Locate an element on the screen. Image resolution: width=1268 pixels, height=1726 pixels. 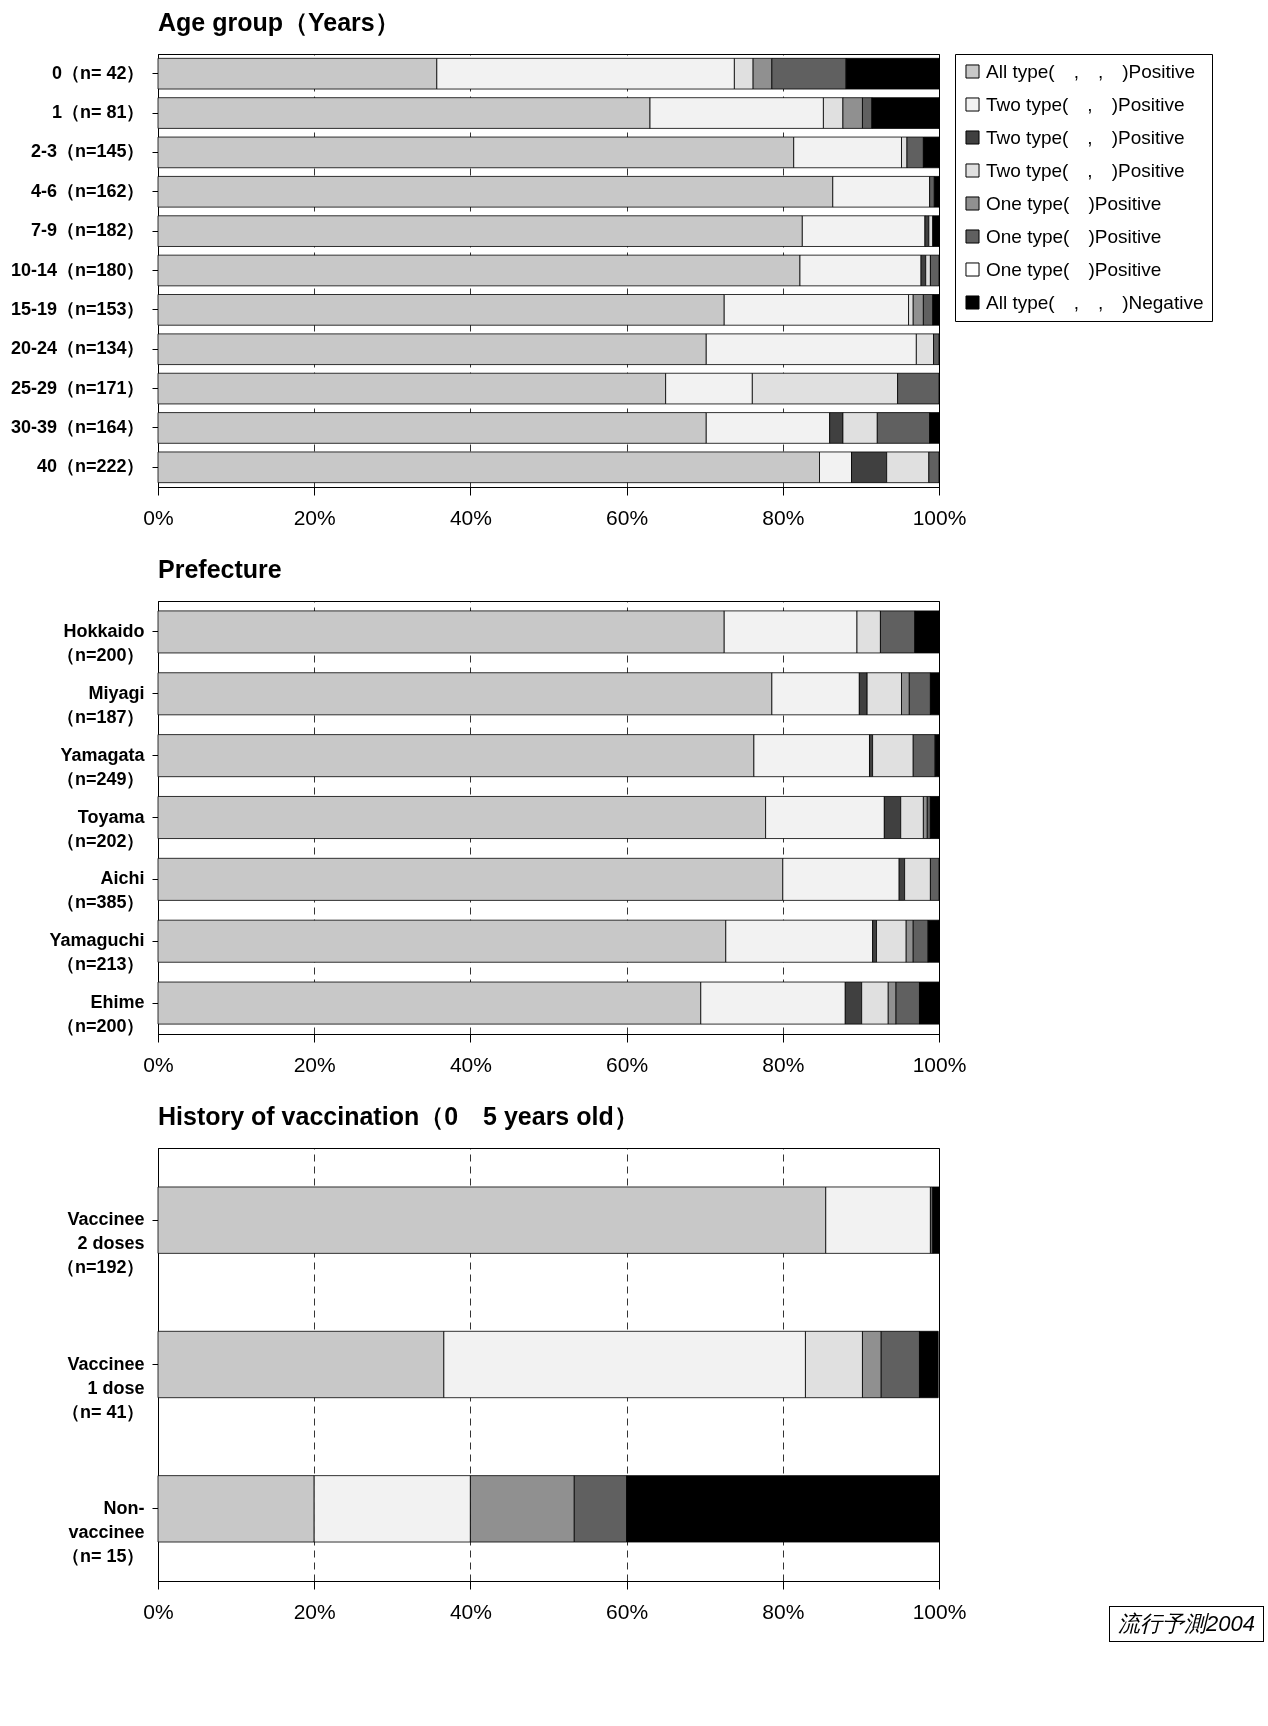
y-tick-label: 30-39（n=164） is located at coordinates (77, 426).